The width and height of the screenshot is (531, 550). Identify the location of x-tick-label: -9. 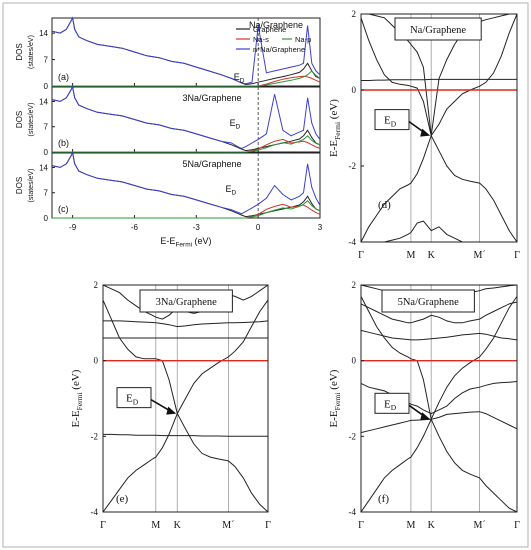
(73, 227).